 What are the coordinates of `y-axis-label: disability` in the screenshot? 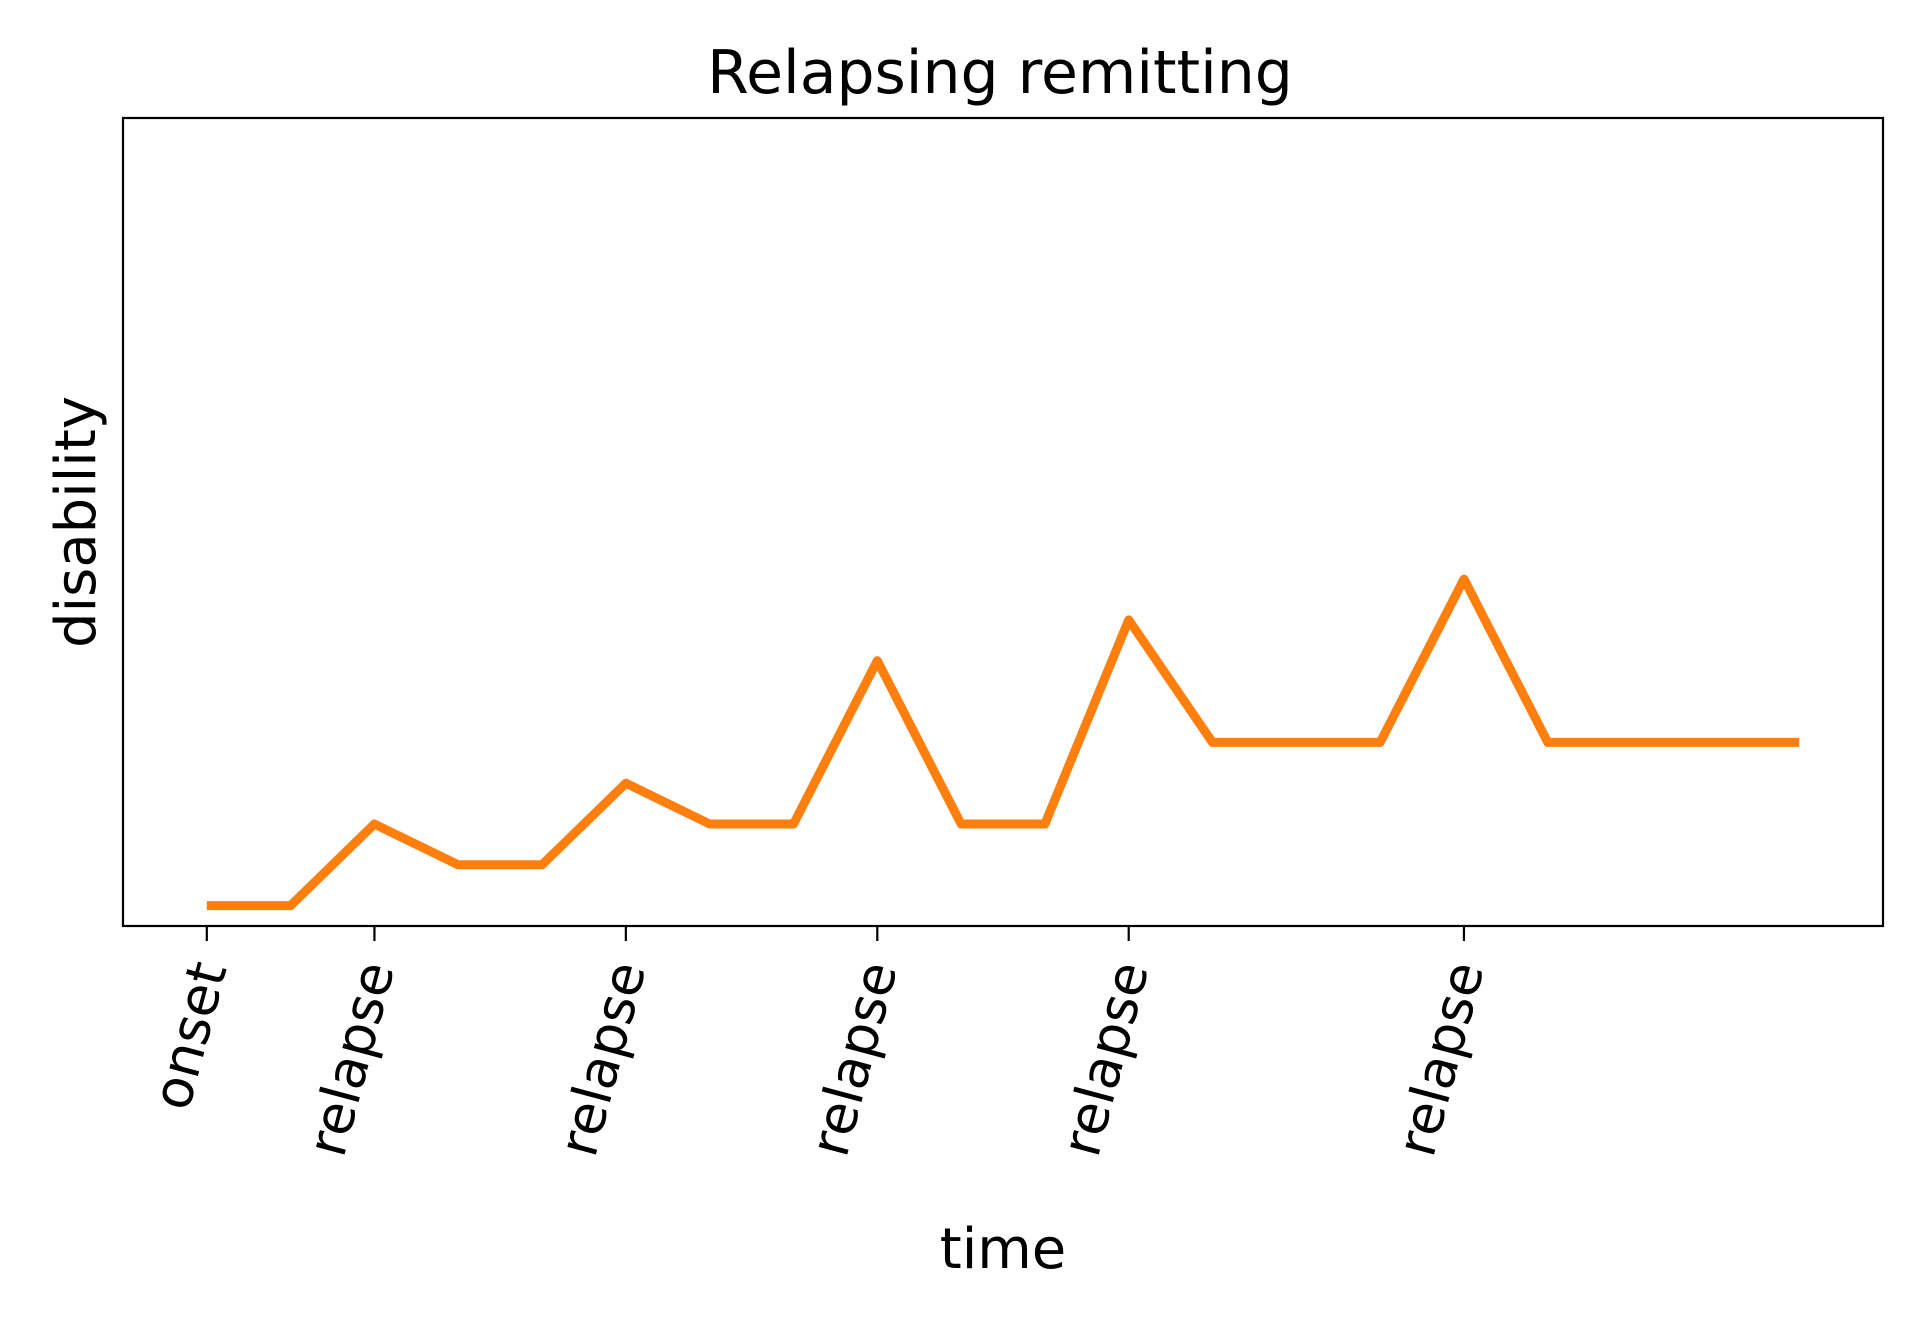 It's located at (76, 522).